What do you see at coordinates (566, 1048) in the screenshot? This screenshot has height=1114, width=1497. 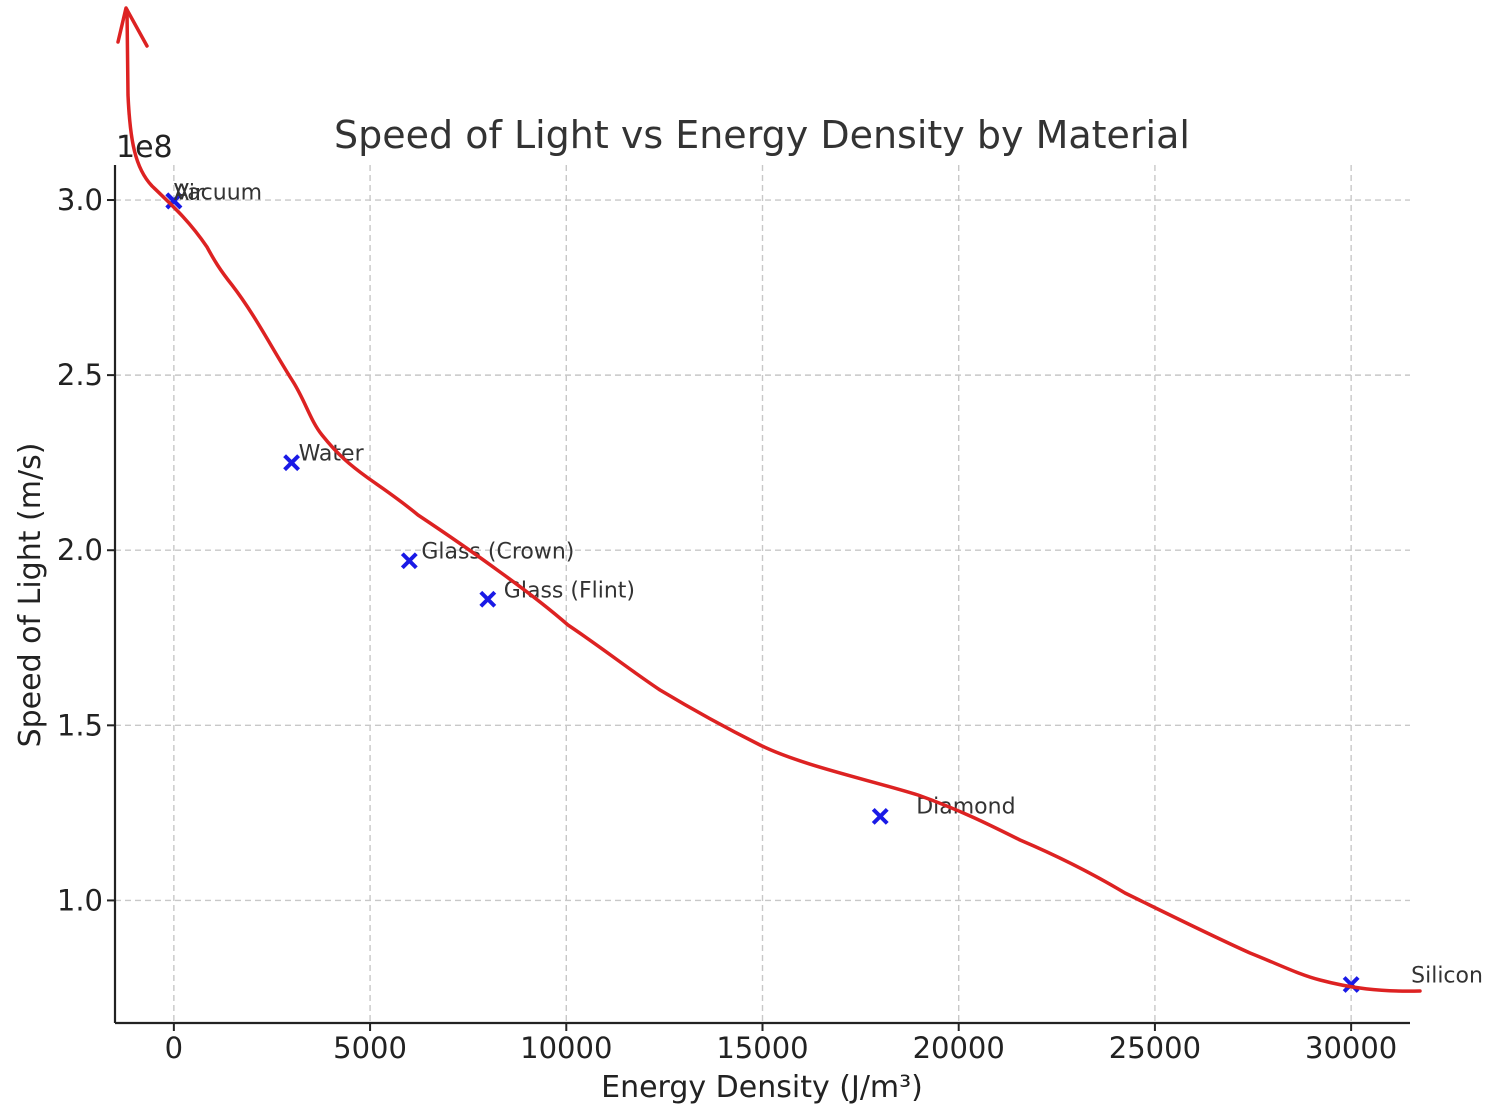 I see `x-tick-label: 10000` at bounding box center [566, 1048].